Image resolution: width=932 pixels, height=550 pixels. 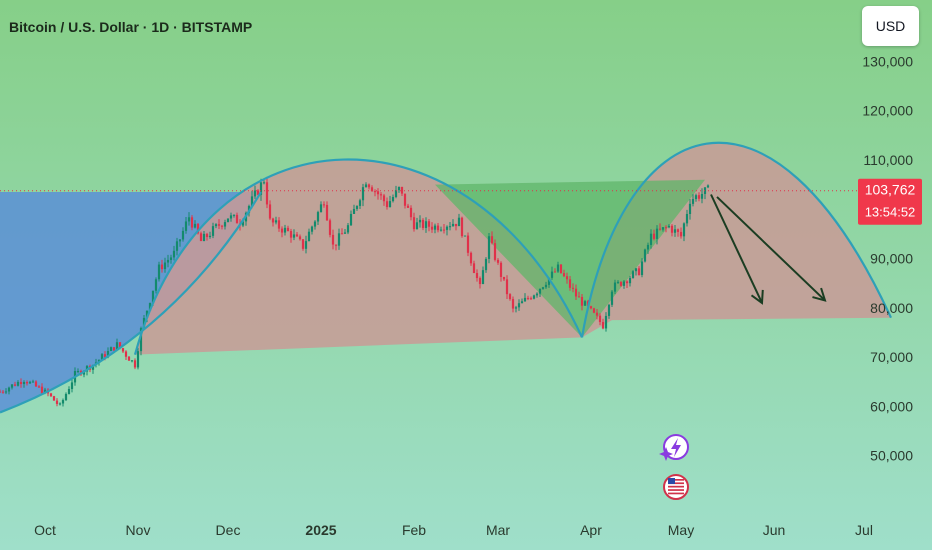 I want to click on y-tick-label: 80,000, so click(x=891, y=308).